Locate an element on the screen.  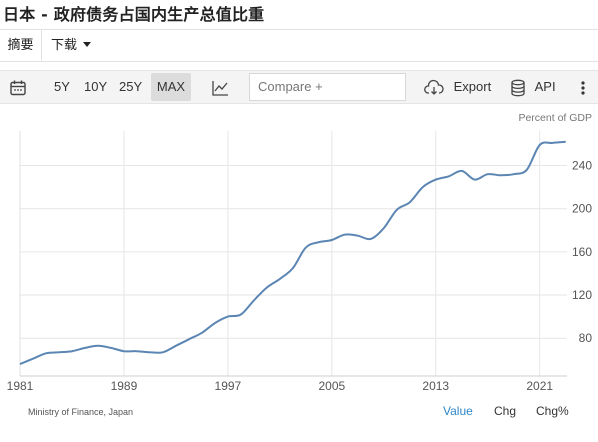
range-10y-button: 10Y is located at coordinates (96, 86).